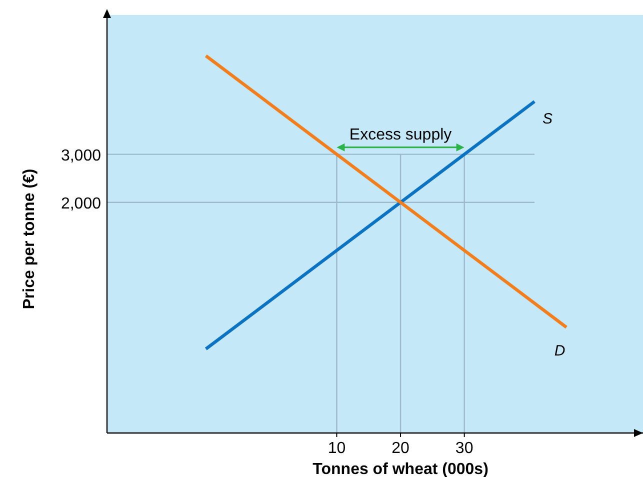  What do you see at coordinates (29, 239) in the screenshot?
I see `y-axis-title: Price per tonne (€)` at bounding box center [29, 239].